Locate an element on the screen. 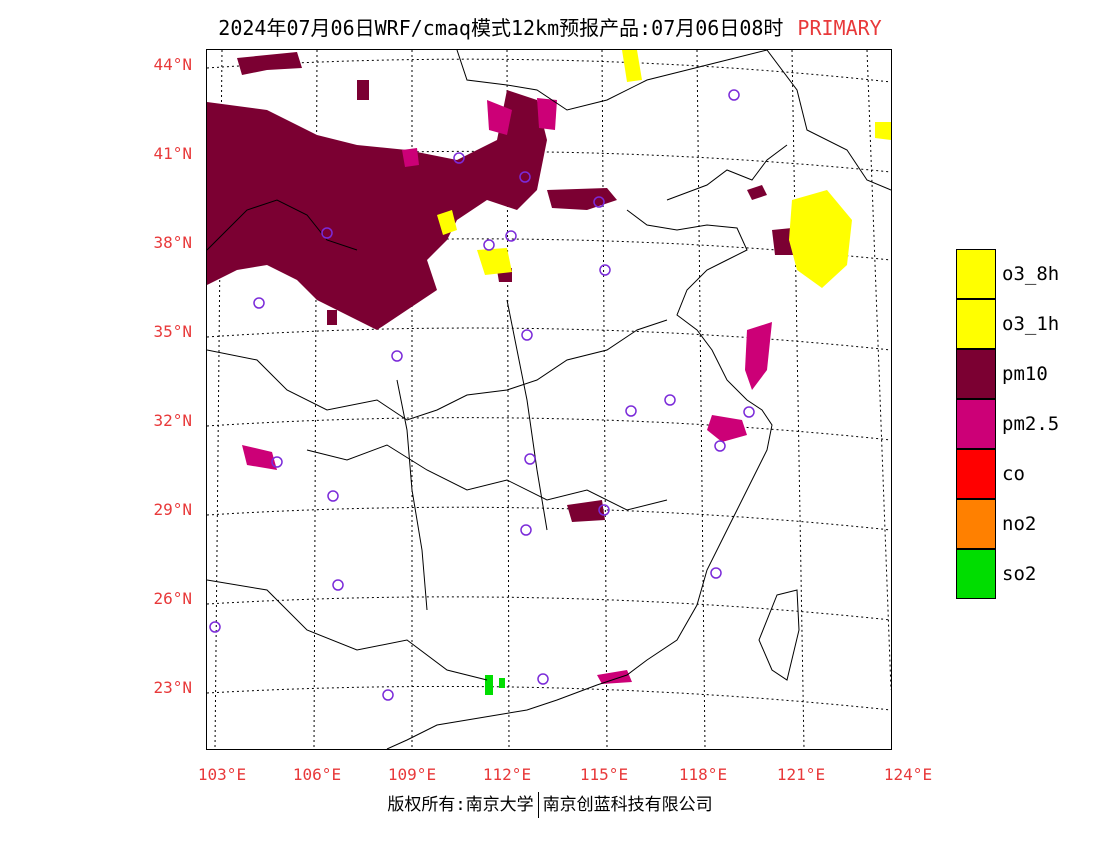 Image resolution: width=1100 pixels, height=850 pixels. primary-tag: PRIMARY is located at coordinates (839, 28).